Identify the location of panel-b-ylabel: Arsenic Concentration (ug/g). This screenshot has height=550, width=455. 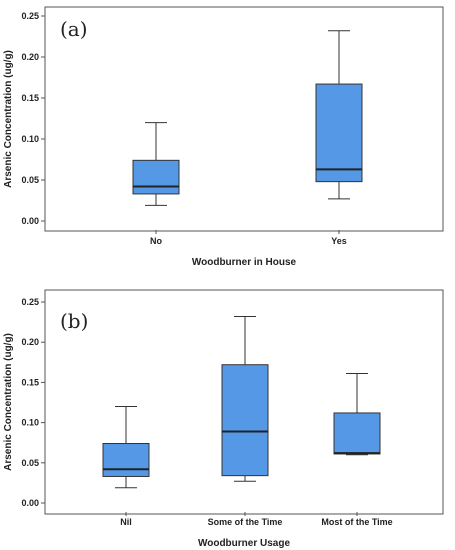
(8, 402).